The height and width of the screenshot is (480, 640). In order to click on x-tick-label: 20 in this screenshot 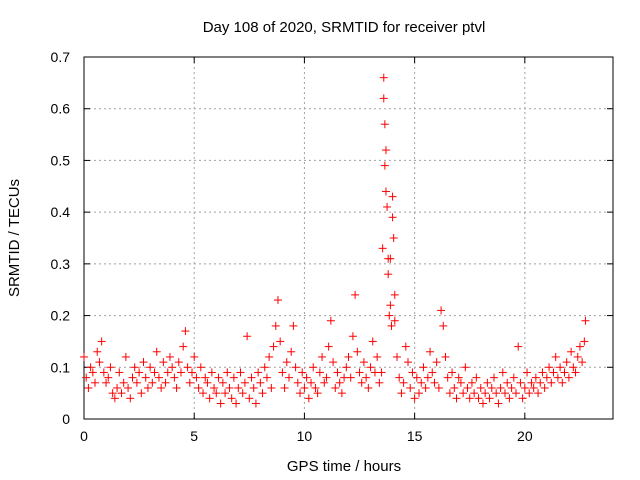, I will do `click(525, 436)`.